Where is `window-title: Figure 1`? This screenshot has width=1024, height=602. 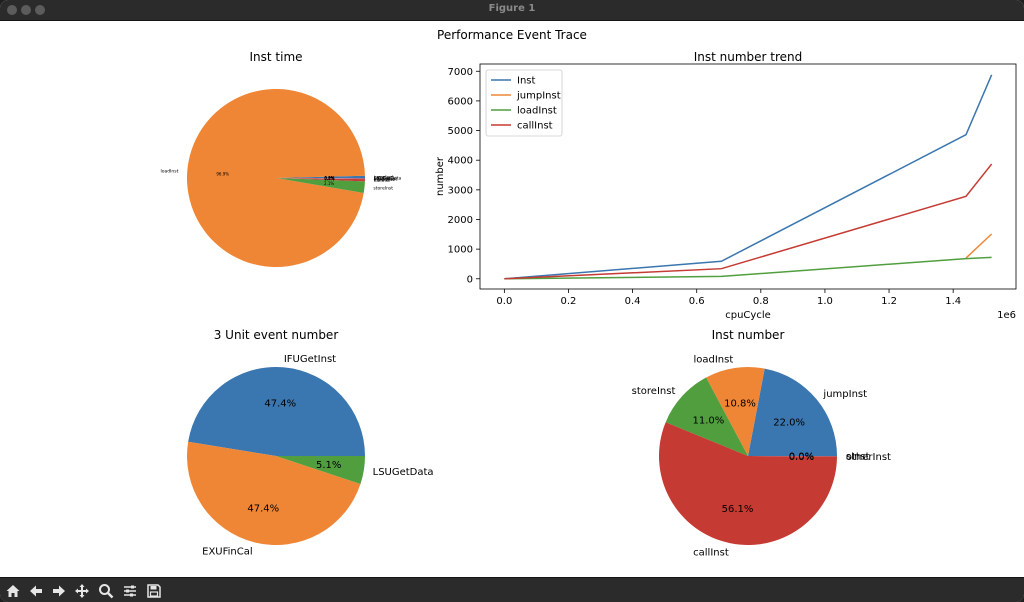
window-title: Figure 1 is located at coordinates (512, 8).